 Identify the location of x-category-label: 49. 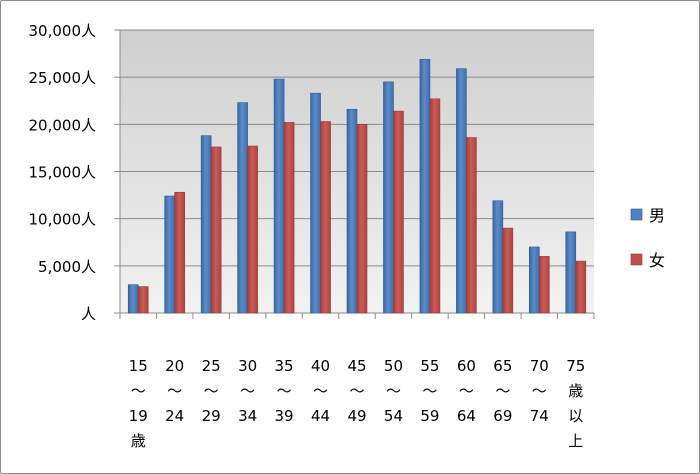
(356, 416).